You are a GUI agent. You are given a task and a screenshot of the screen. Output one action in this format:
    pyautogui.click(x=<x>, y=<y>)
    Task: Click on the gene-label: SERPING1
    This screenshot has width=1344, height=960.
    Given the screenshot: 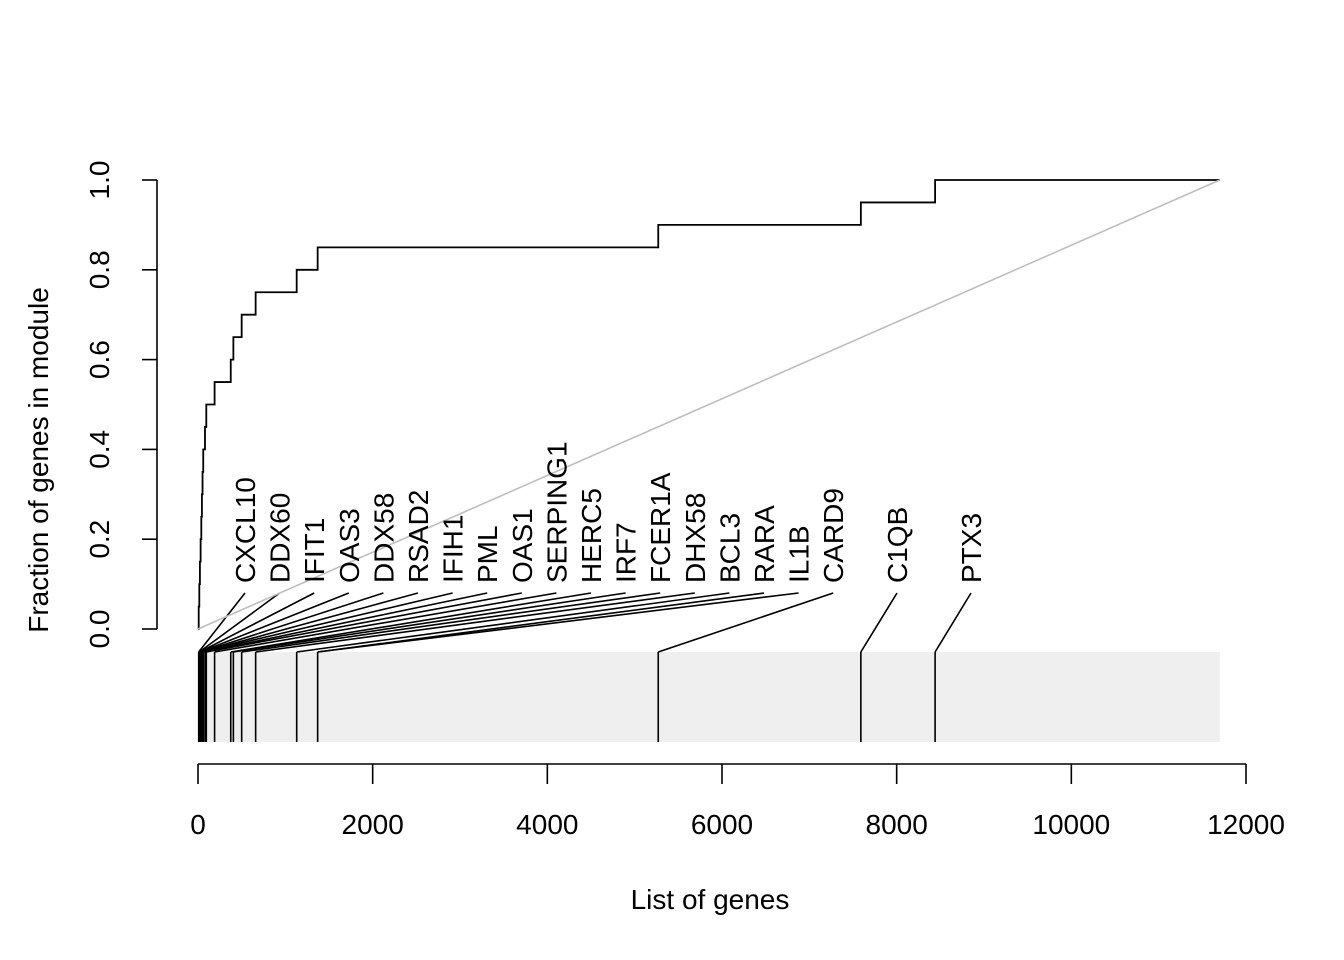 What is the action you would take?
    pyautogui.click(x=556, y=512)
    